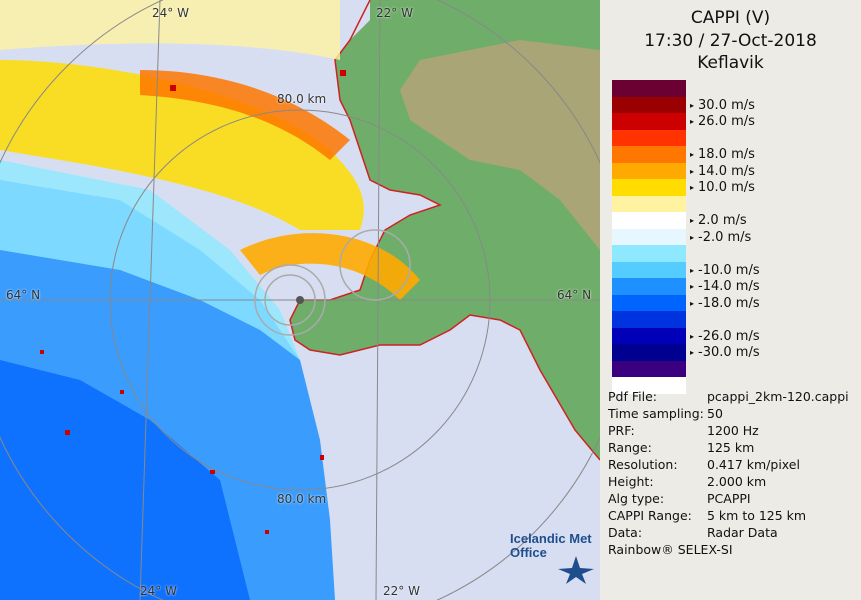 This screenshot has width=861, height=600. Describe the element at coordinates (722, 121) in the screenshot. I see `legend-label: 26.0 m/s` at that location.